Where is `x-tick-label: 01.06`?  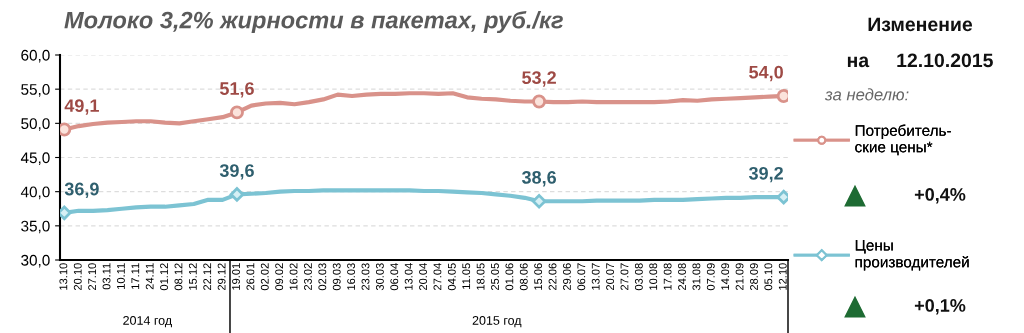 x-tick-label: 01.06 is located at coordinates (509, 277).